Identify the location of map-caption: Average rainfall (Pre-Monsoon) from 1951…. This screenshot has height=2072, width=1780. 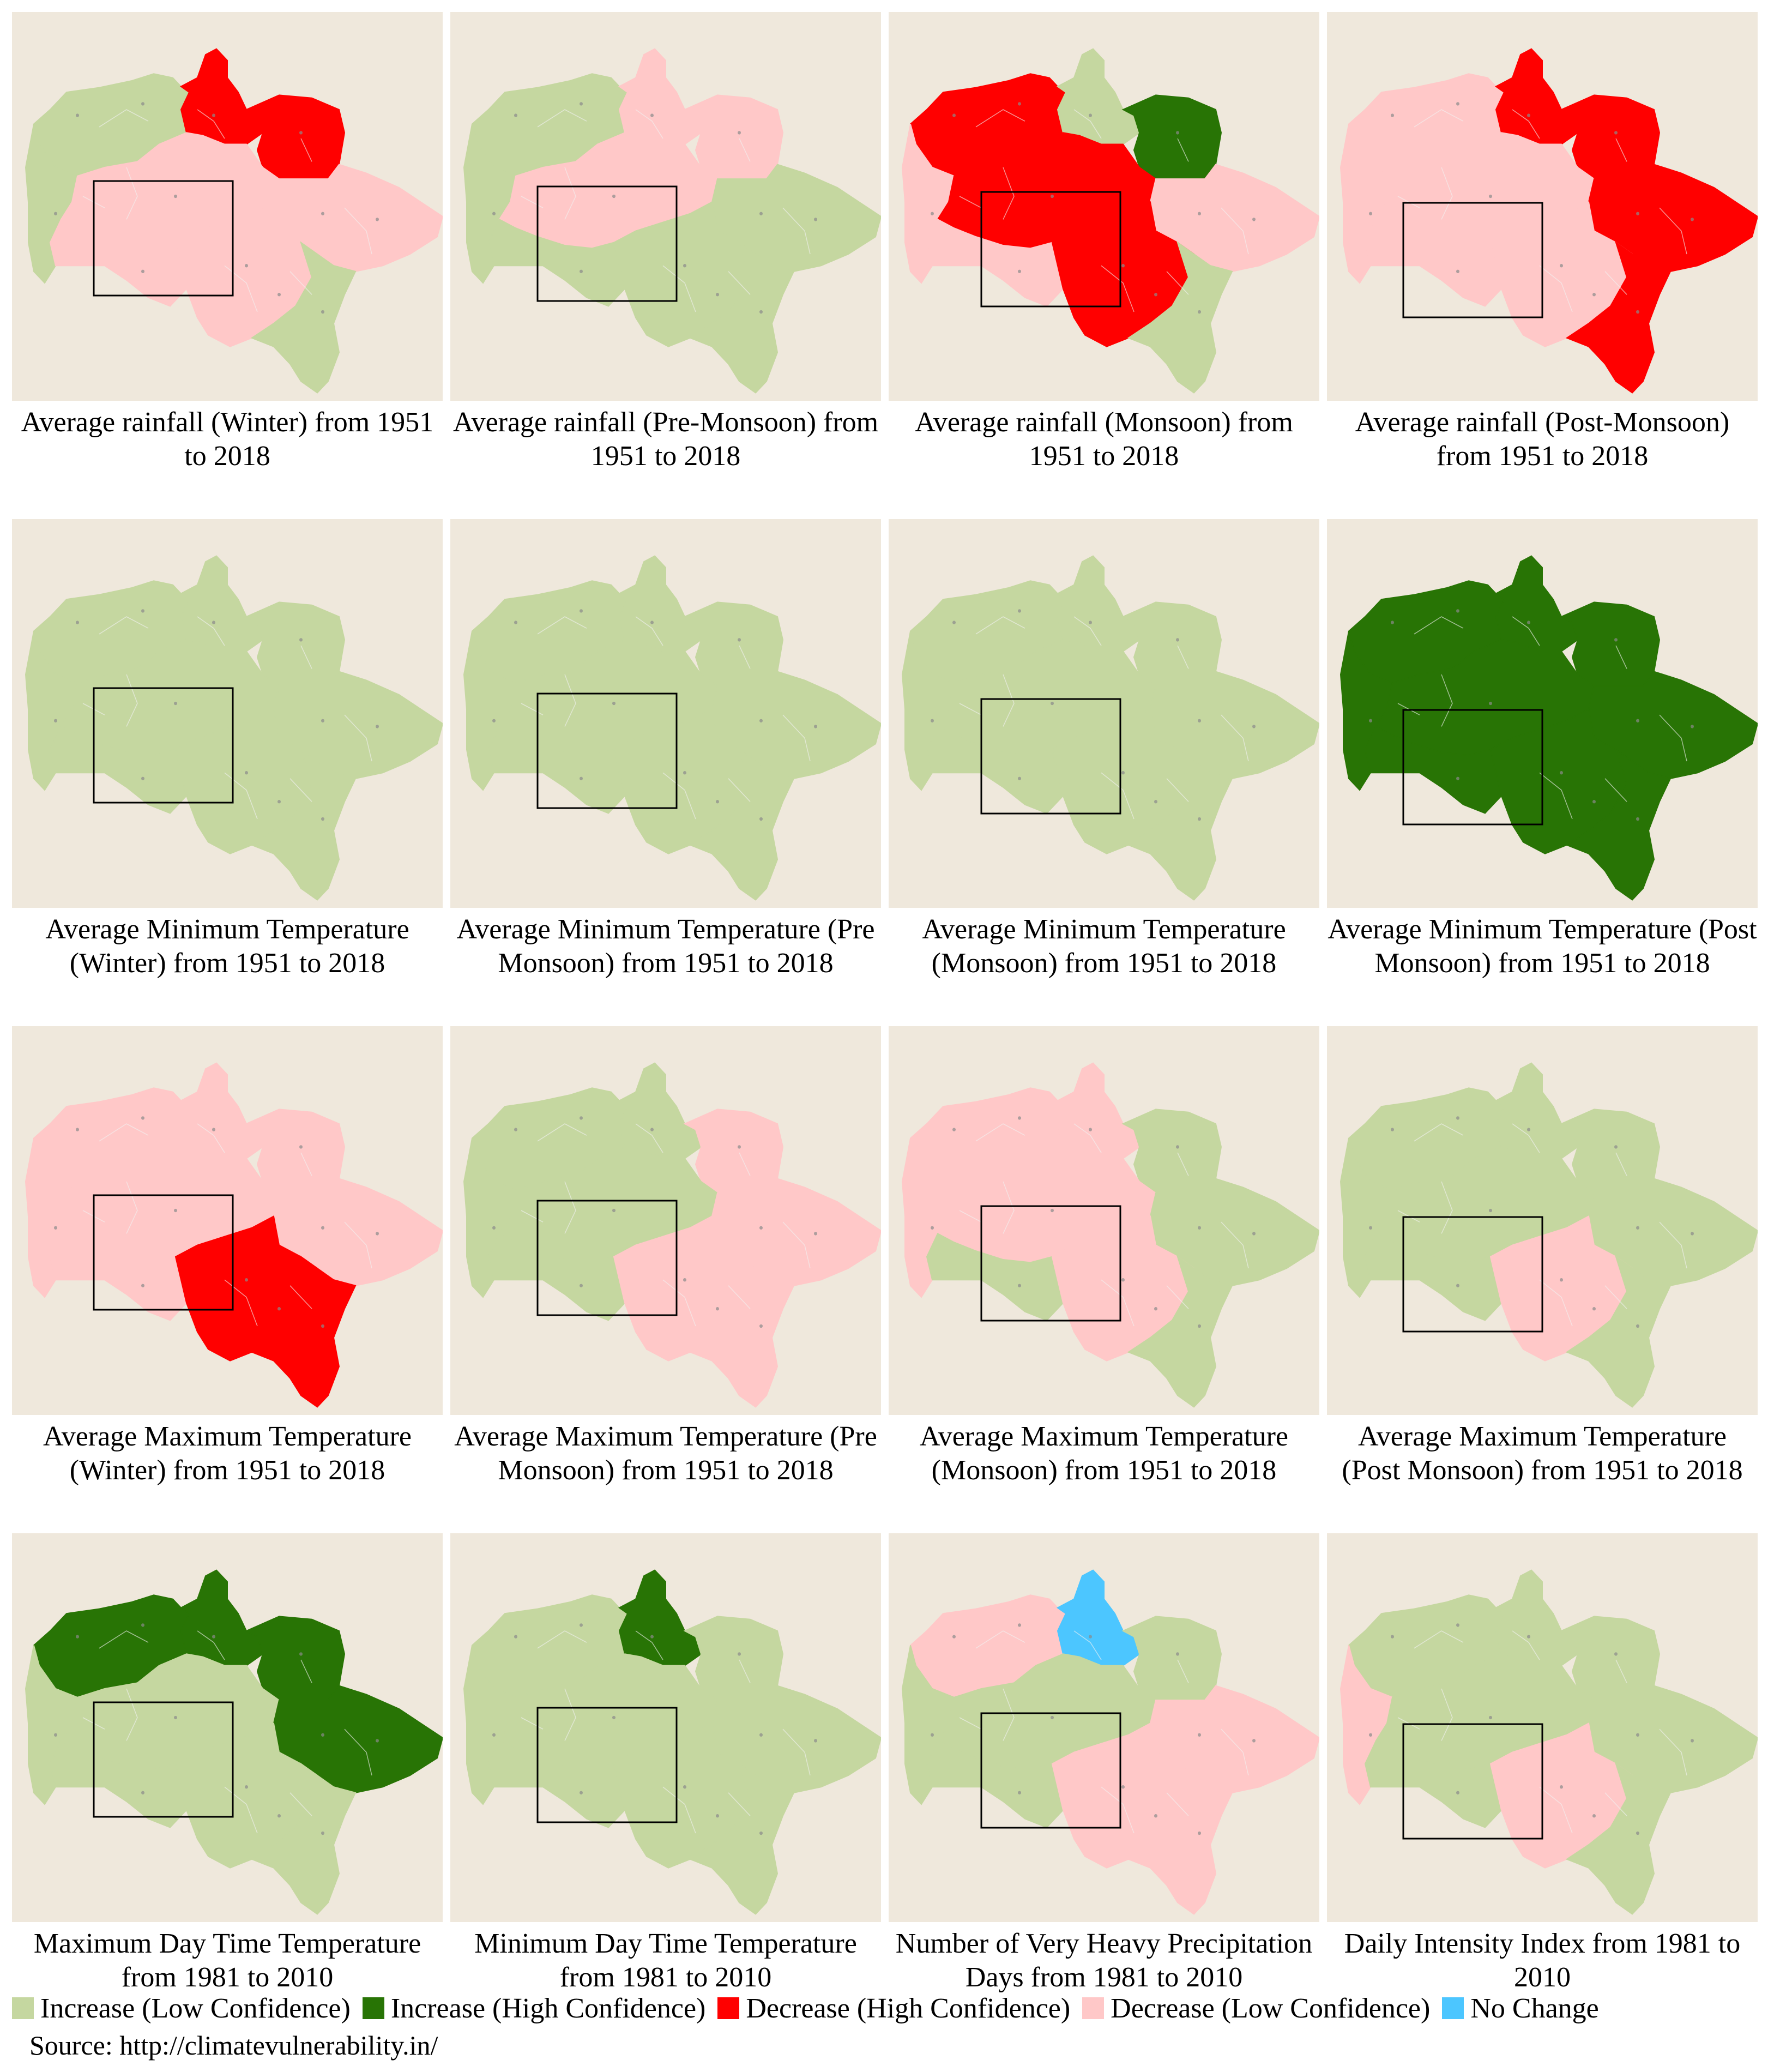
(665, 440).